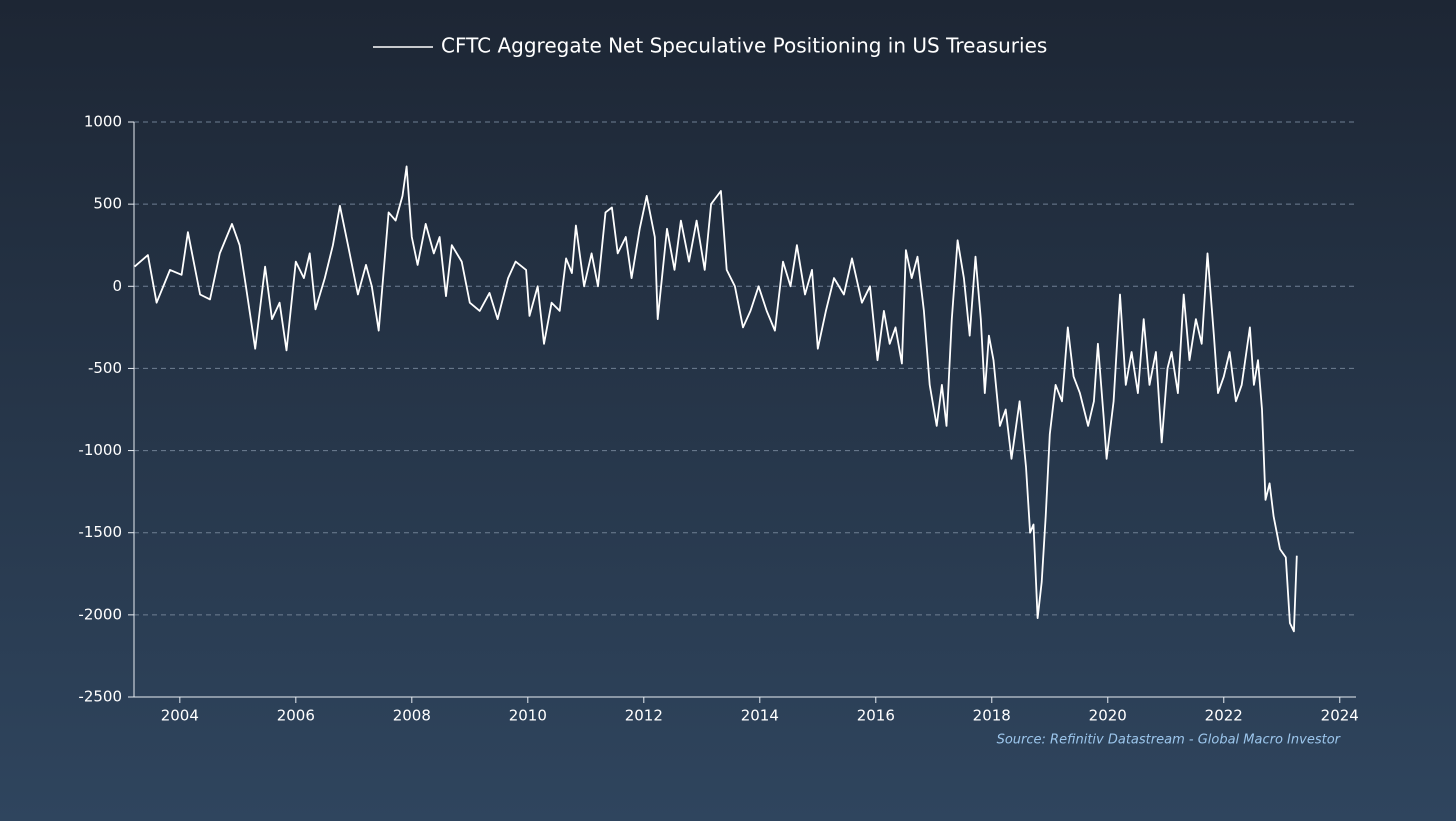 Image resolution: width=1456 pixels, height=821 pixels. Describe the element at coordinates (180, 716) in the screenshot. I see `x-tick-label: 2004` at that location.